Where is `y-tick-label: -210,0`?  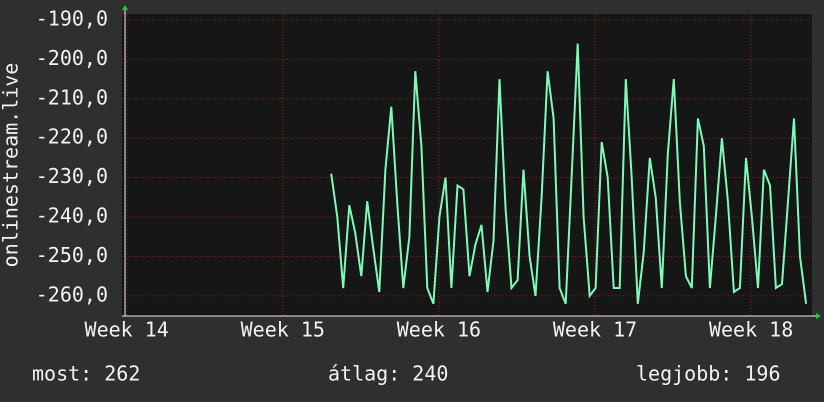 y-tick-label: -210,0 is located at coordinates (72, 97).